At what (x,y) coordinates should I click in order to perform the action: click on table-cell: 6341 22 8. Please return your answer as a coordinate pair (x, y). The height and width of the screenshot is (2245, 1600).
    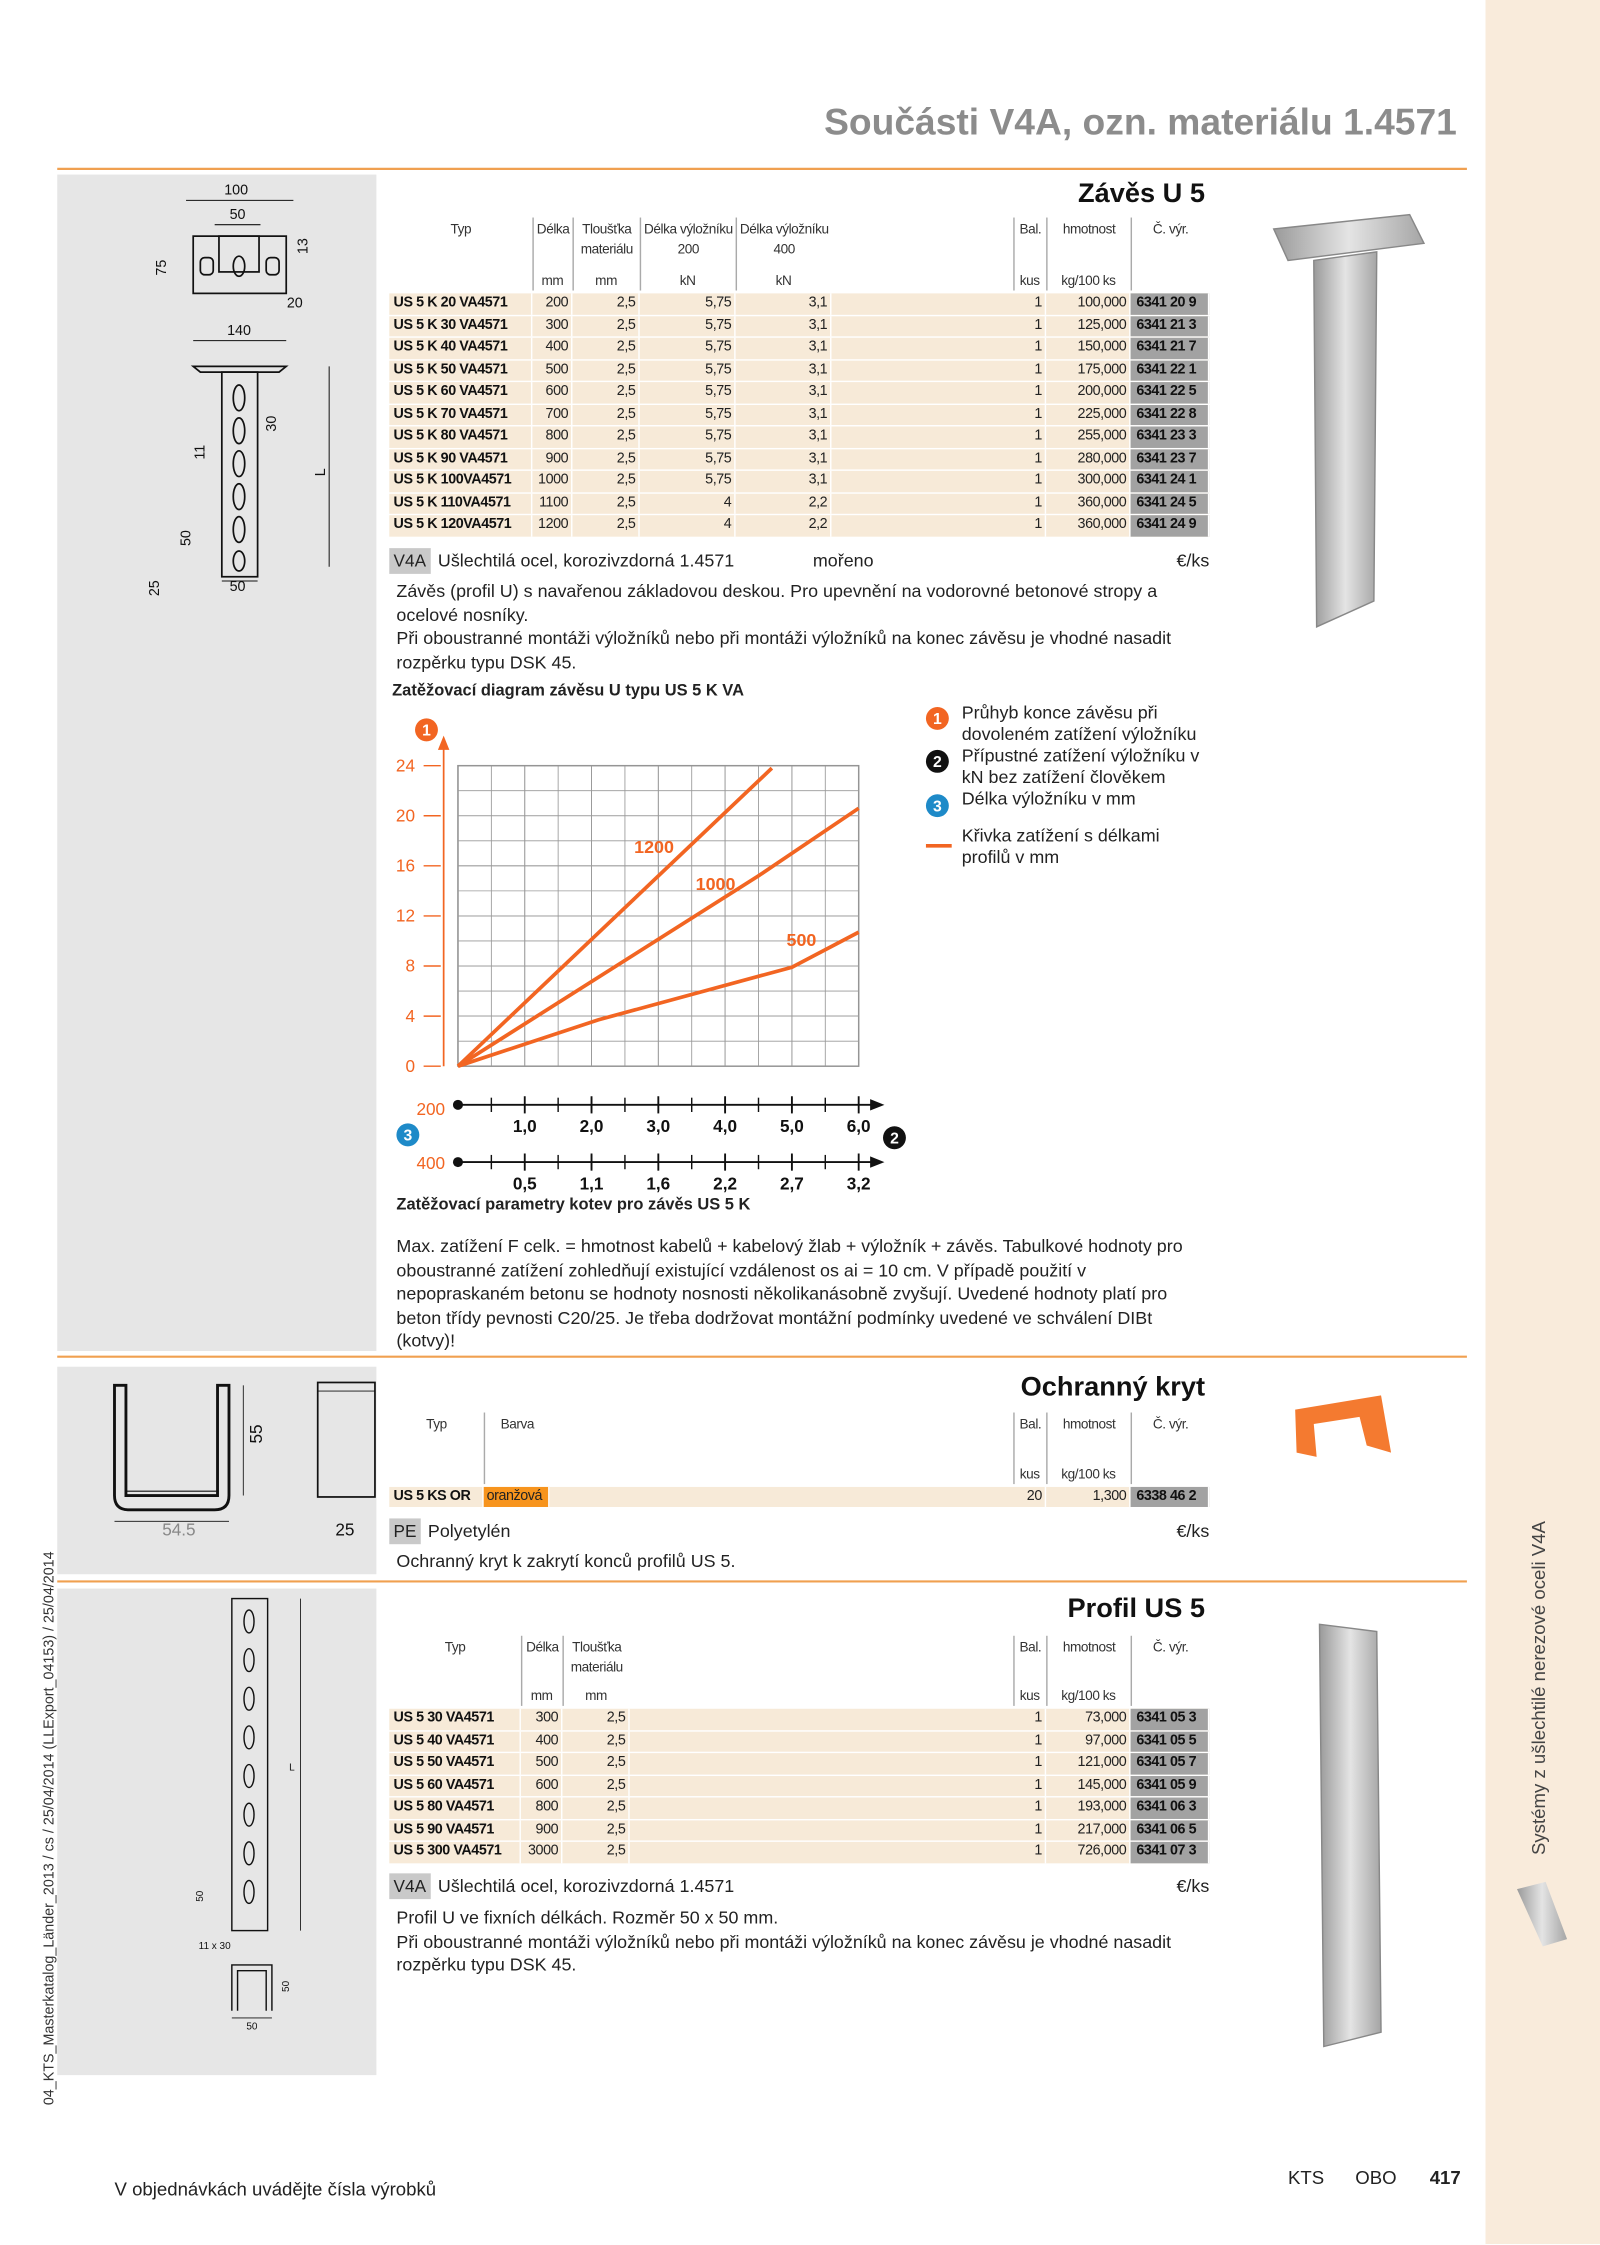
    Looking at the image, I should click on (1170, 415).